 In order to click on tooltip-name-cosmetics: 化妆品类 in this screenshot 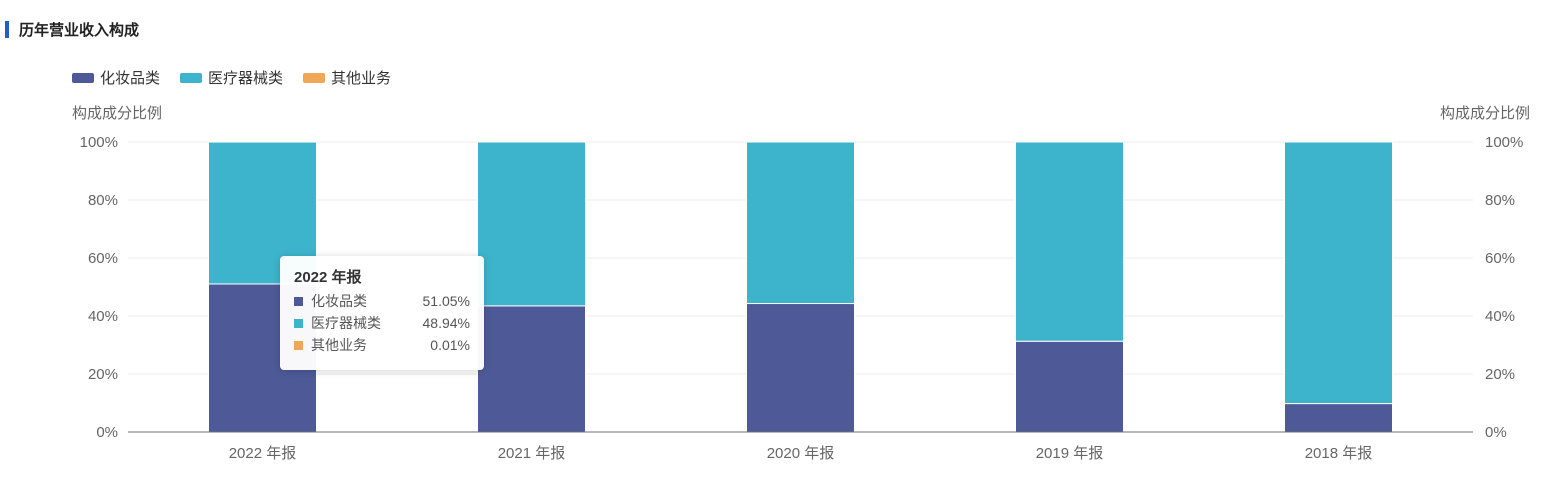, I will do `click(339, 301)`.